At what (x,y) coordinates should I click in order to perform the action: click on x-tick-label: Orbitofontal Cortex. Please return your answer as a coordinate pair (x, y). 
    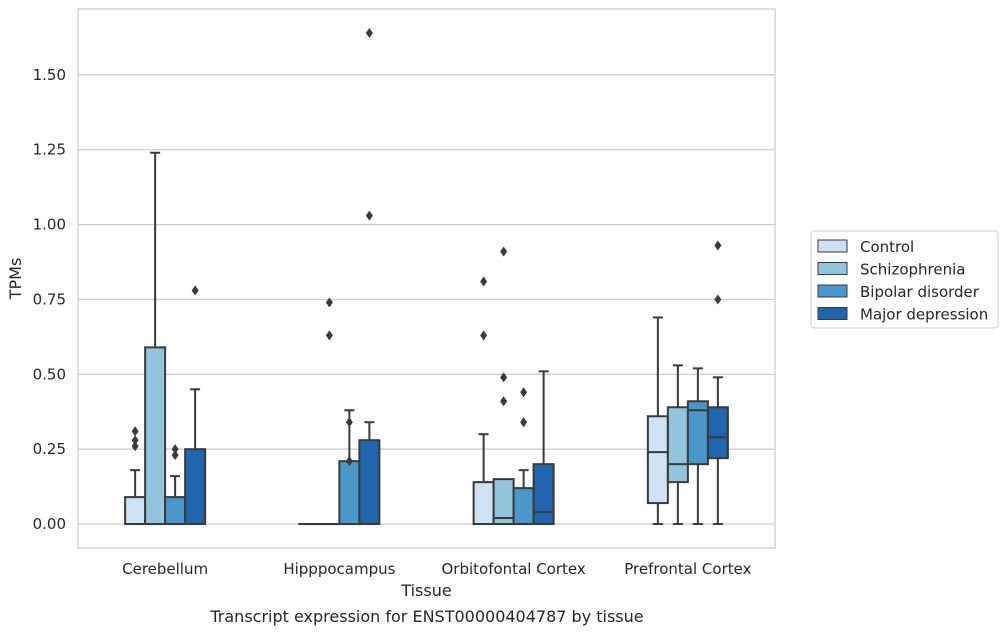
    Looking at the image, I should click on (514, 569).